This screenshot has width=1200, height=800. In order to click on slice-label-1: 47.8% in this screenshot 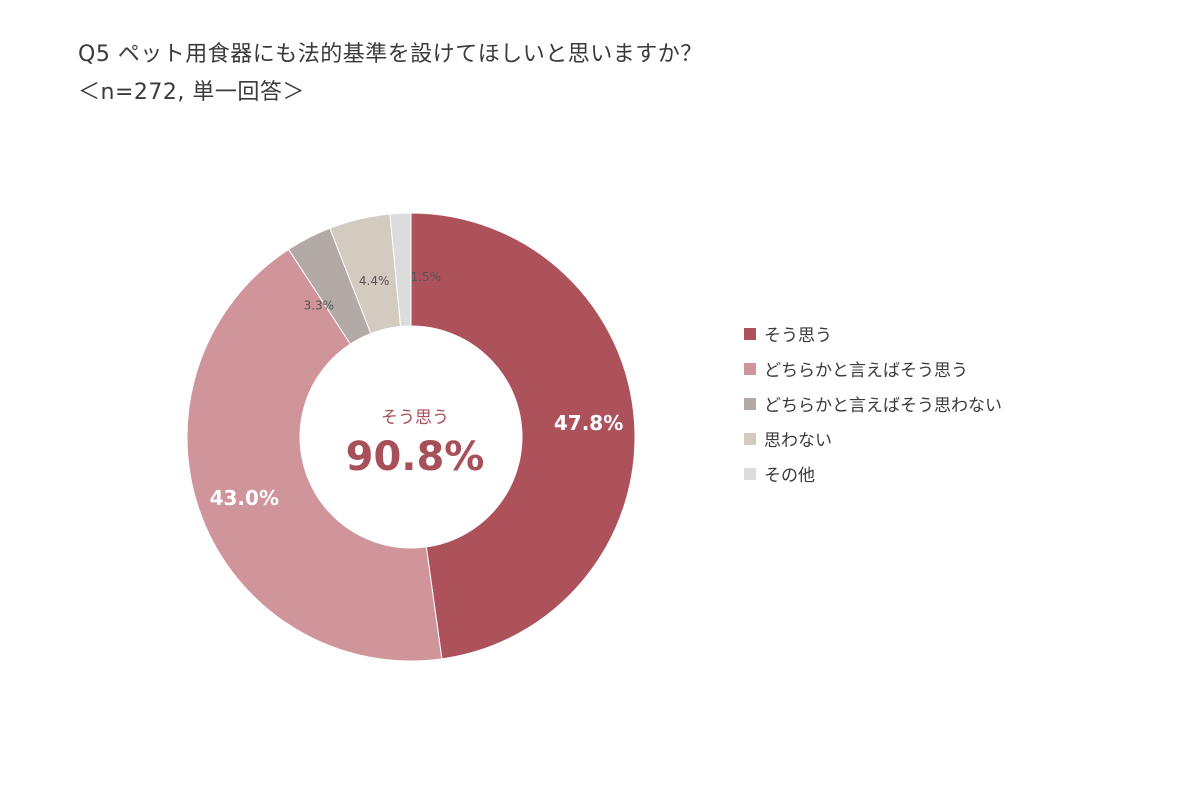, I will do `click(588, 423)`.